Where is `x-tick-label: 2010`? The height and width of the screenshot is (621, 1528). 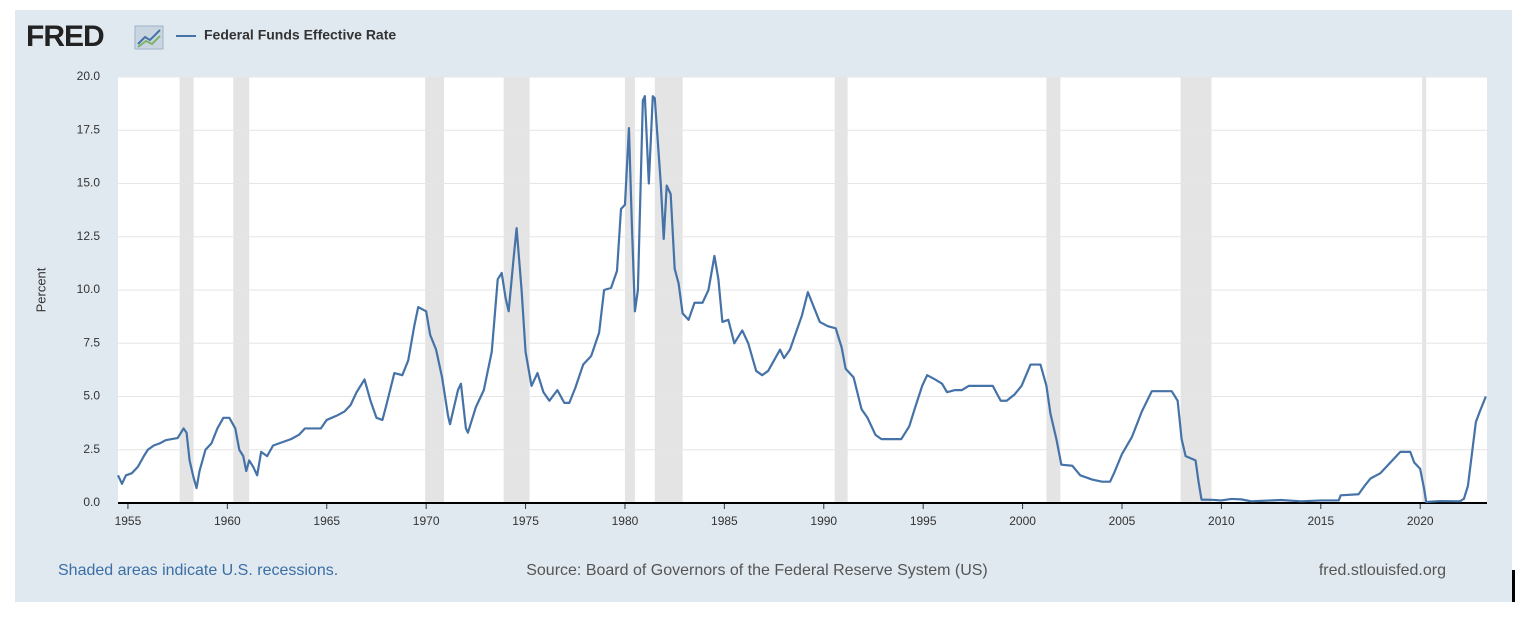
x-tick-label: 2010 is located at coordinates (1221, 521).